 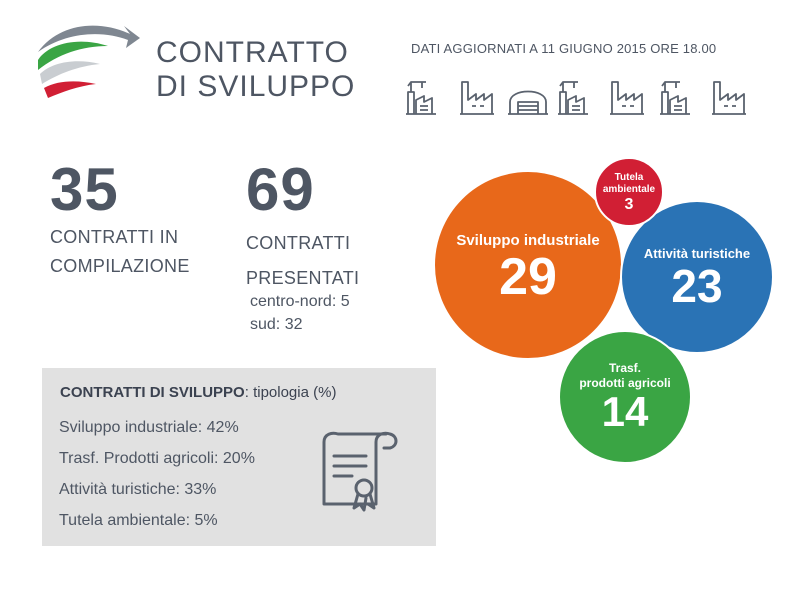 I want to click on list-item: Sviluppo industriale: 42%, so click(x=149, y=427).